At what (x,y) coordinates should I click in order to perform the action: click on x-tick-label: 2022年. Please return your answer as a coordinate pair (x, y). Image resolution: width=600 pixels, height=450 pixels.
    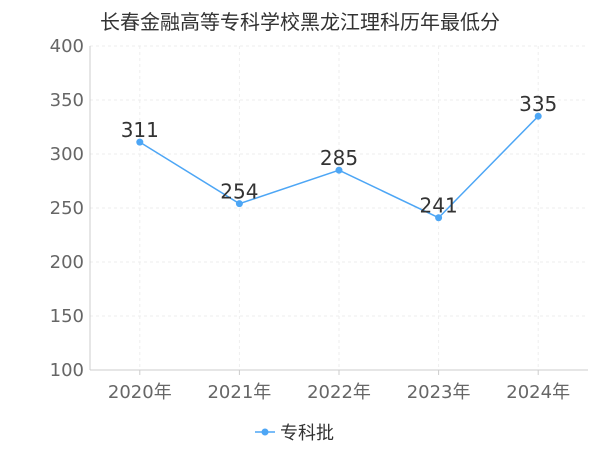
    Looking at the image, I should click on (339, 392).